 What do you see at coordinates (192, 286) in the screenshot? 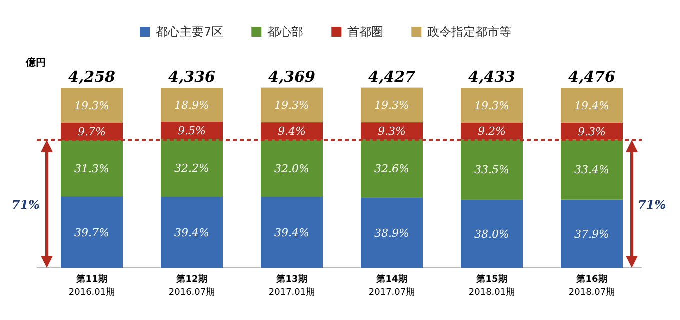
I see `x-tick-label: 第12期 2016.07期` at bounding box center [192, 286].